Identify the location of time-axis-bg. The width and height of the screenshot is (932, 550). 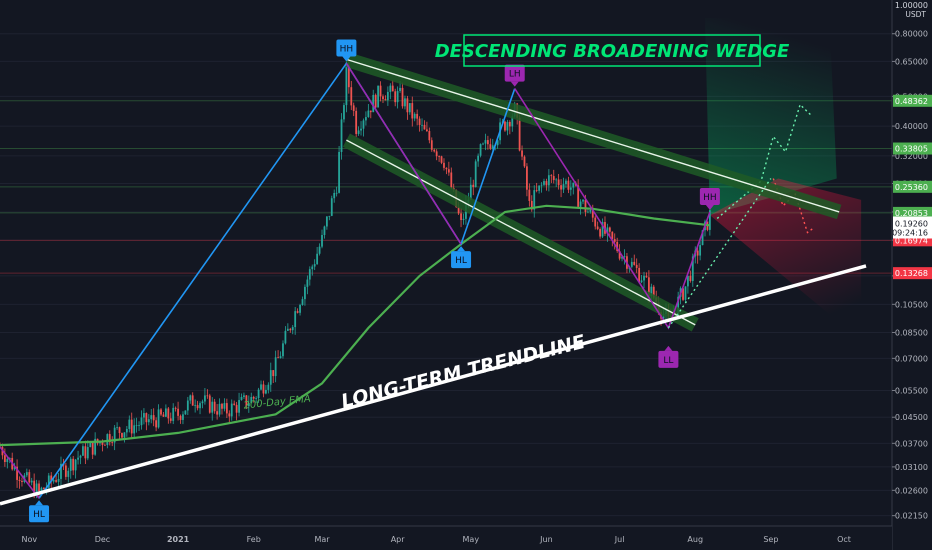
(446, 538).